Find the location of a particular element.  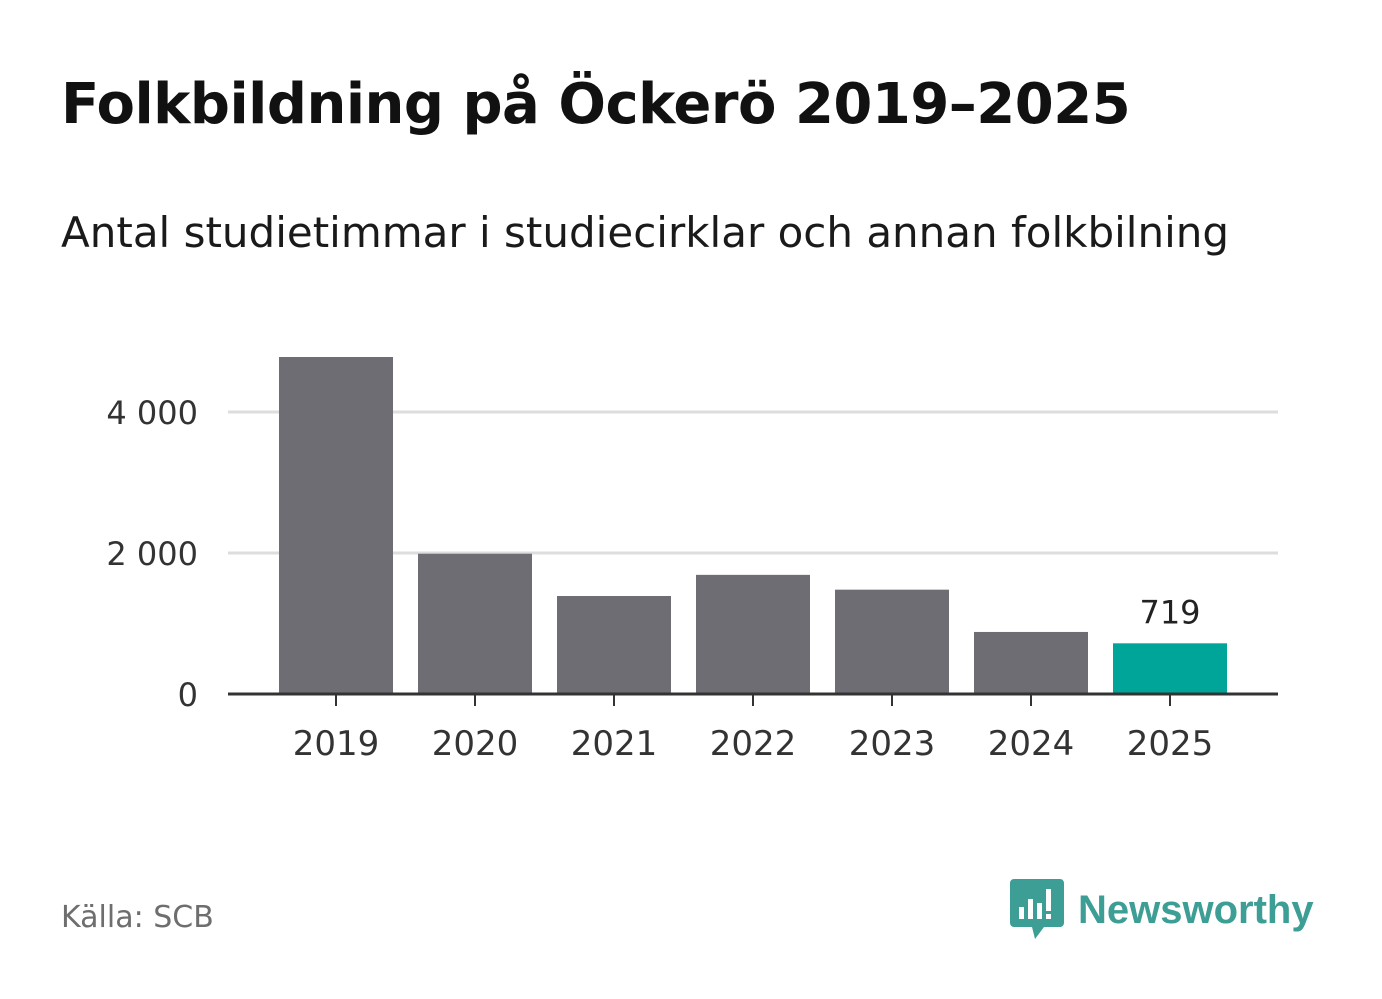

bar-chart-speech-bubble-icon is located at coordinates (1037, 909).